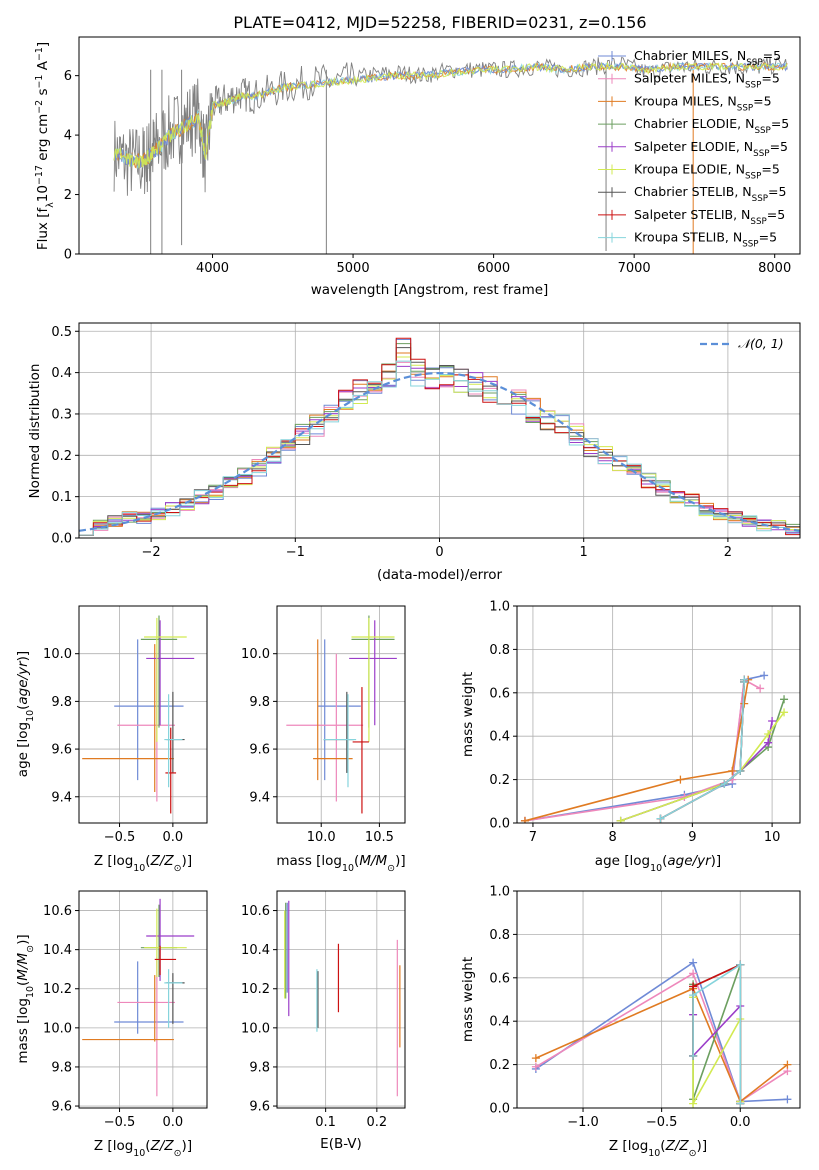 The height and width of the screenshot is (1170, 819). Describe the element at coordinates (439, 552) in the screenshot. I see `x-tick-label: 0` at that location.